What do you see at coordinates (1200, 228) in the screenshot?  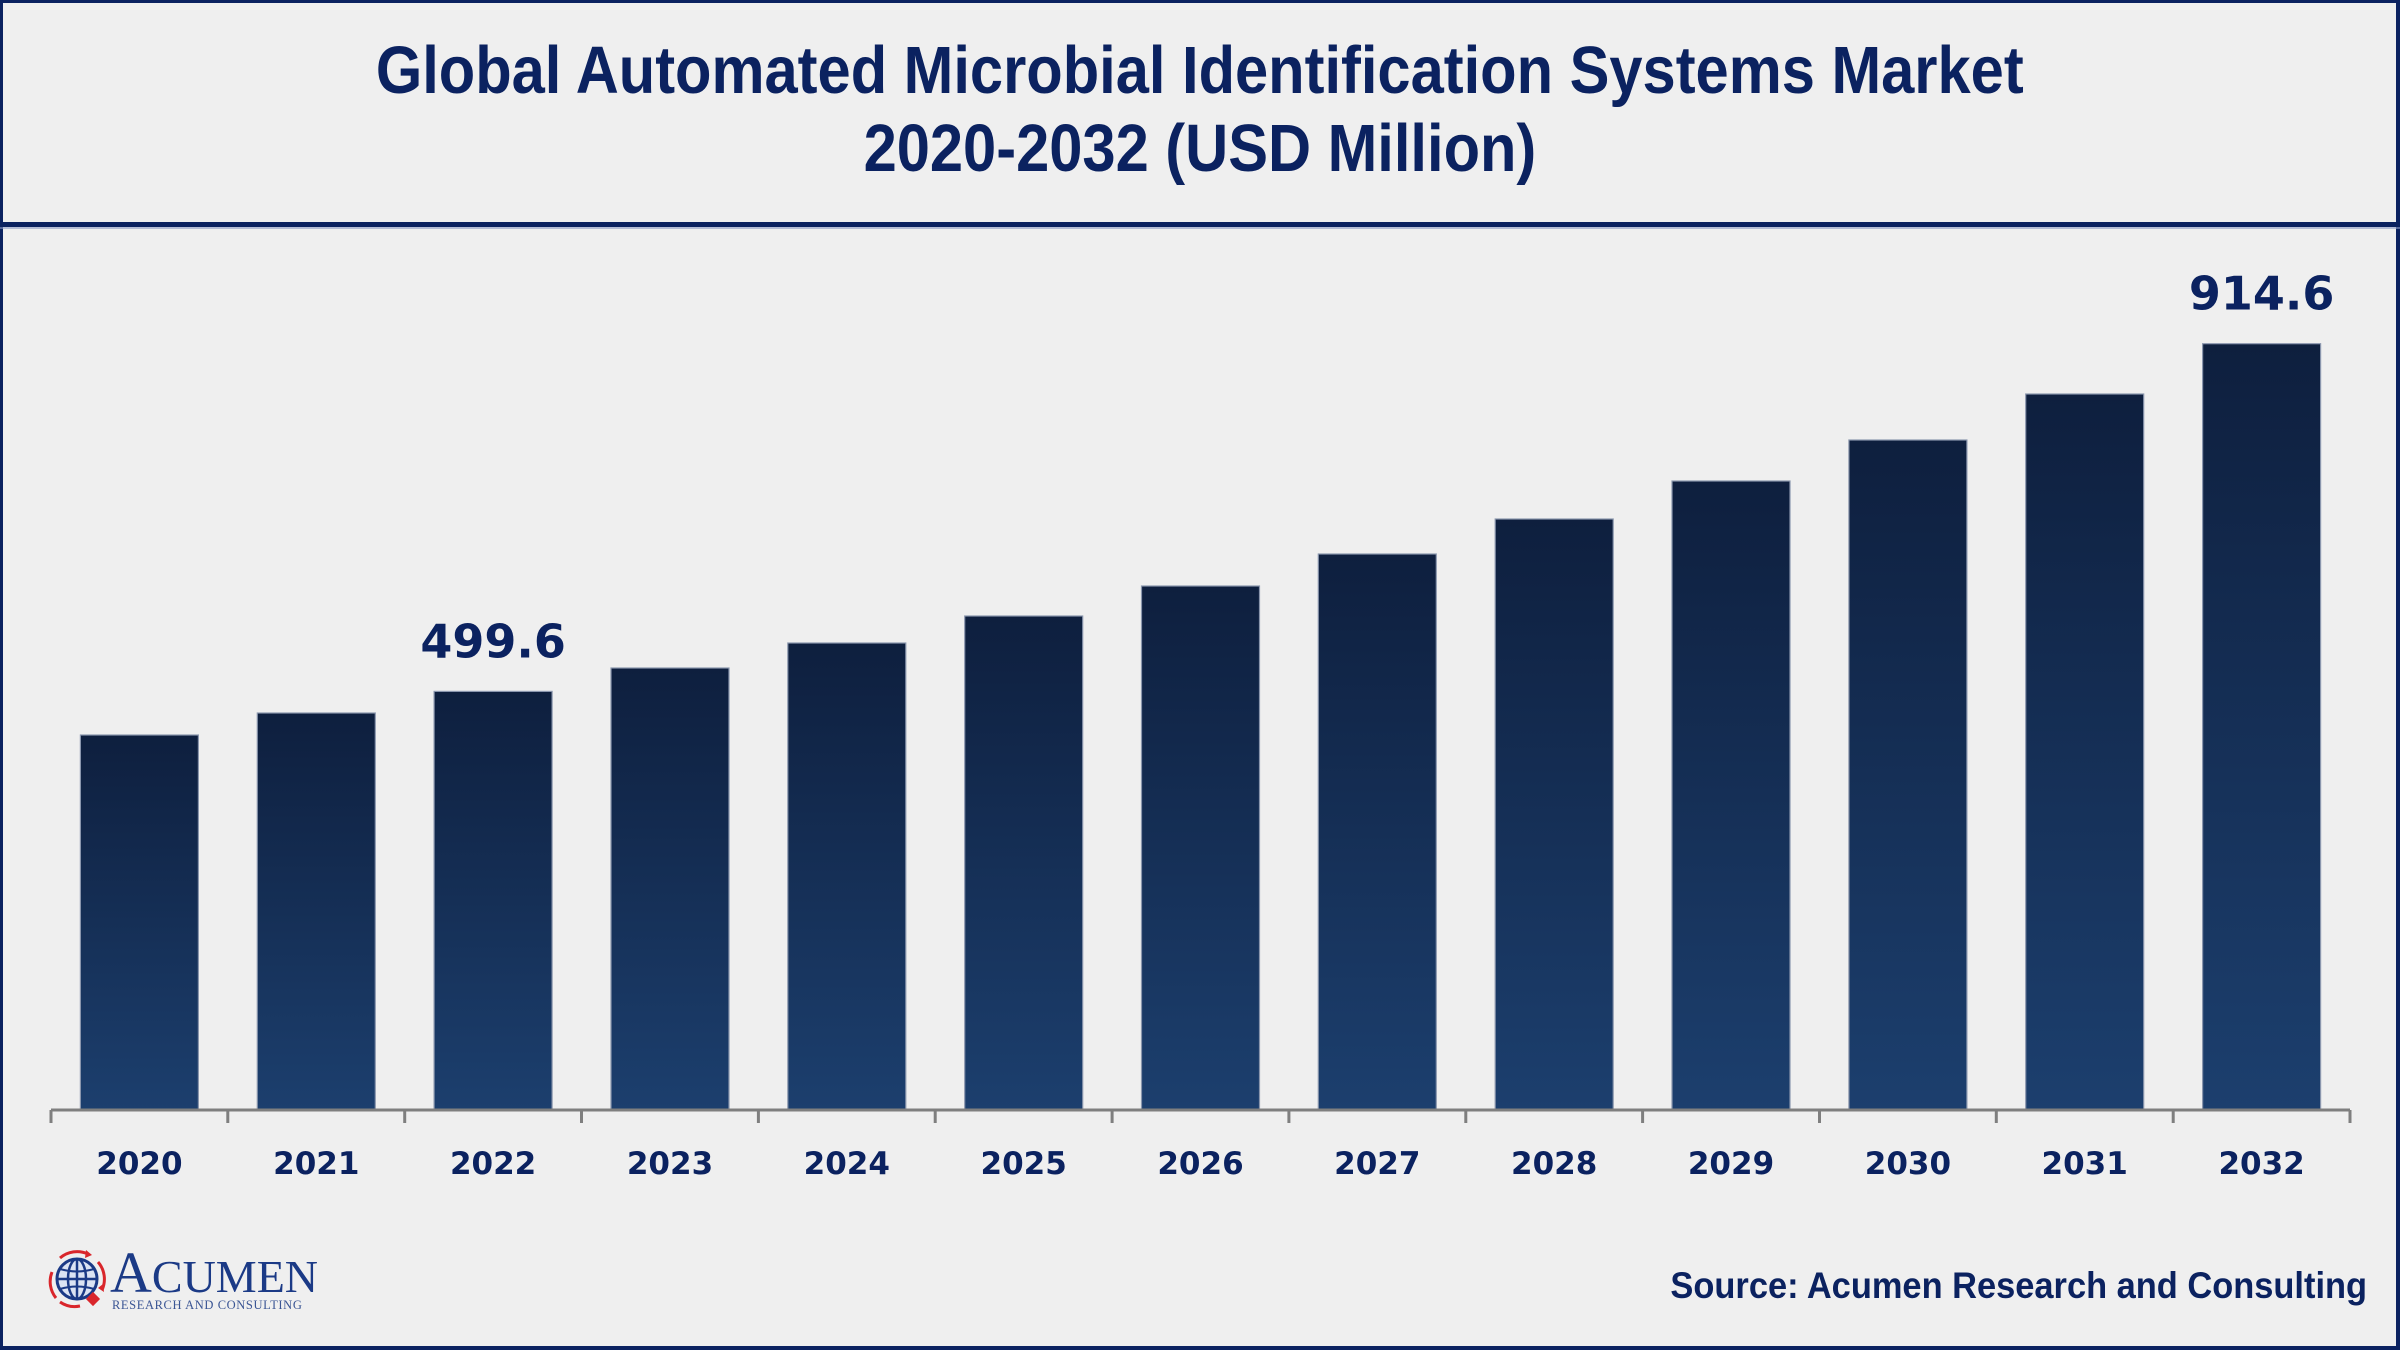 I see `header-divider-shadow` at bounding box center [1200, 228].